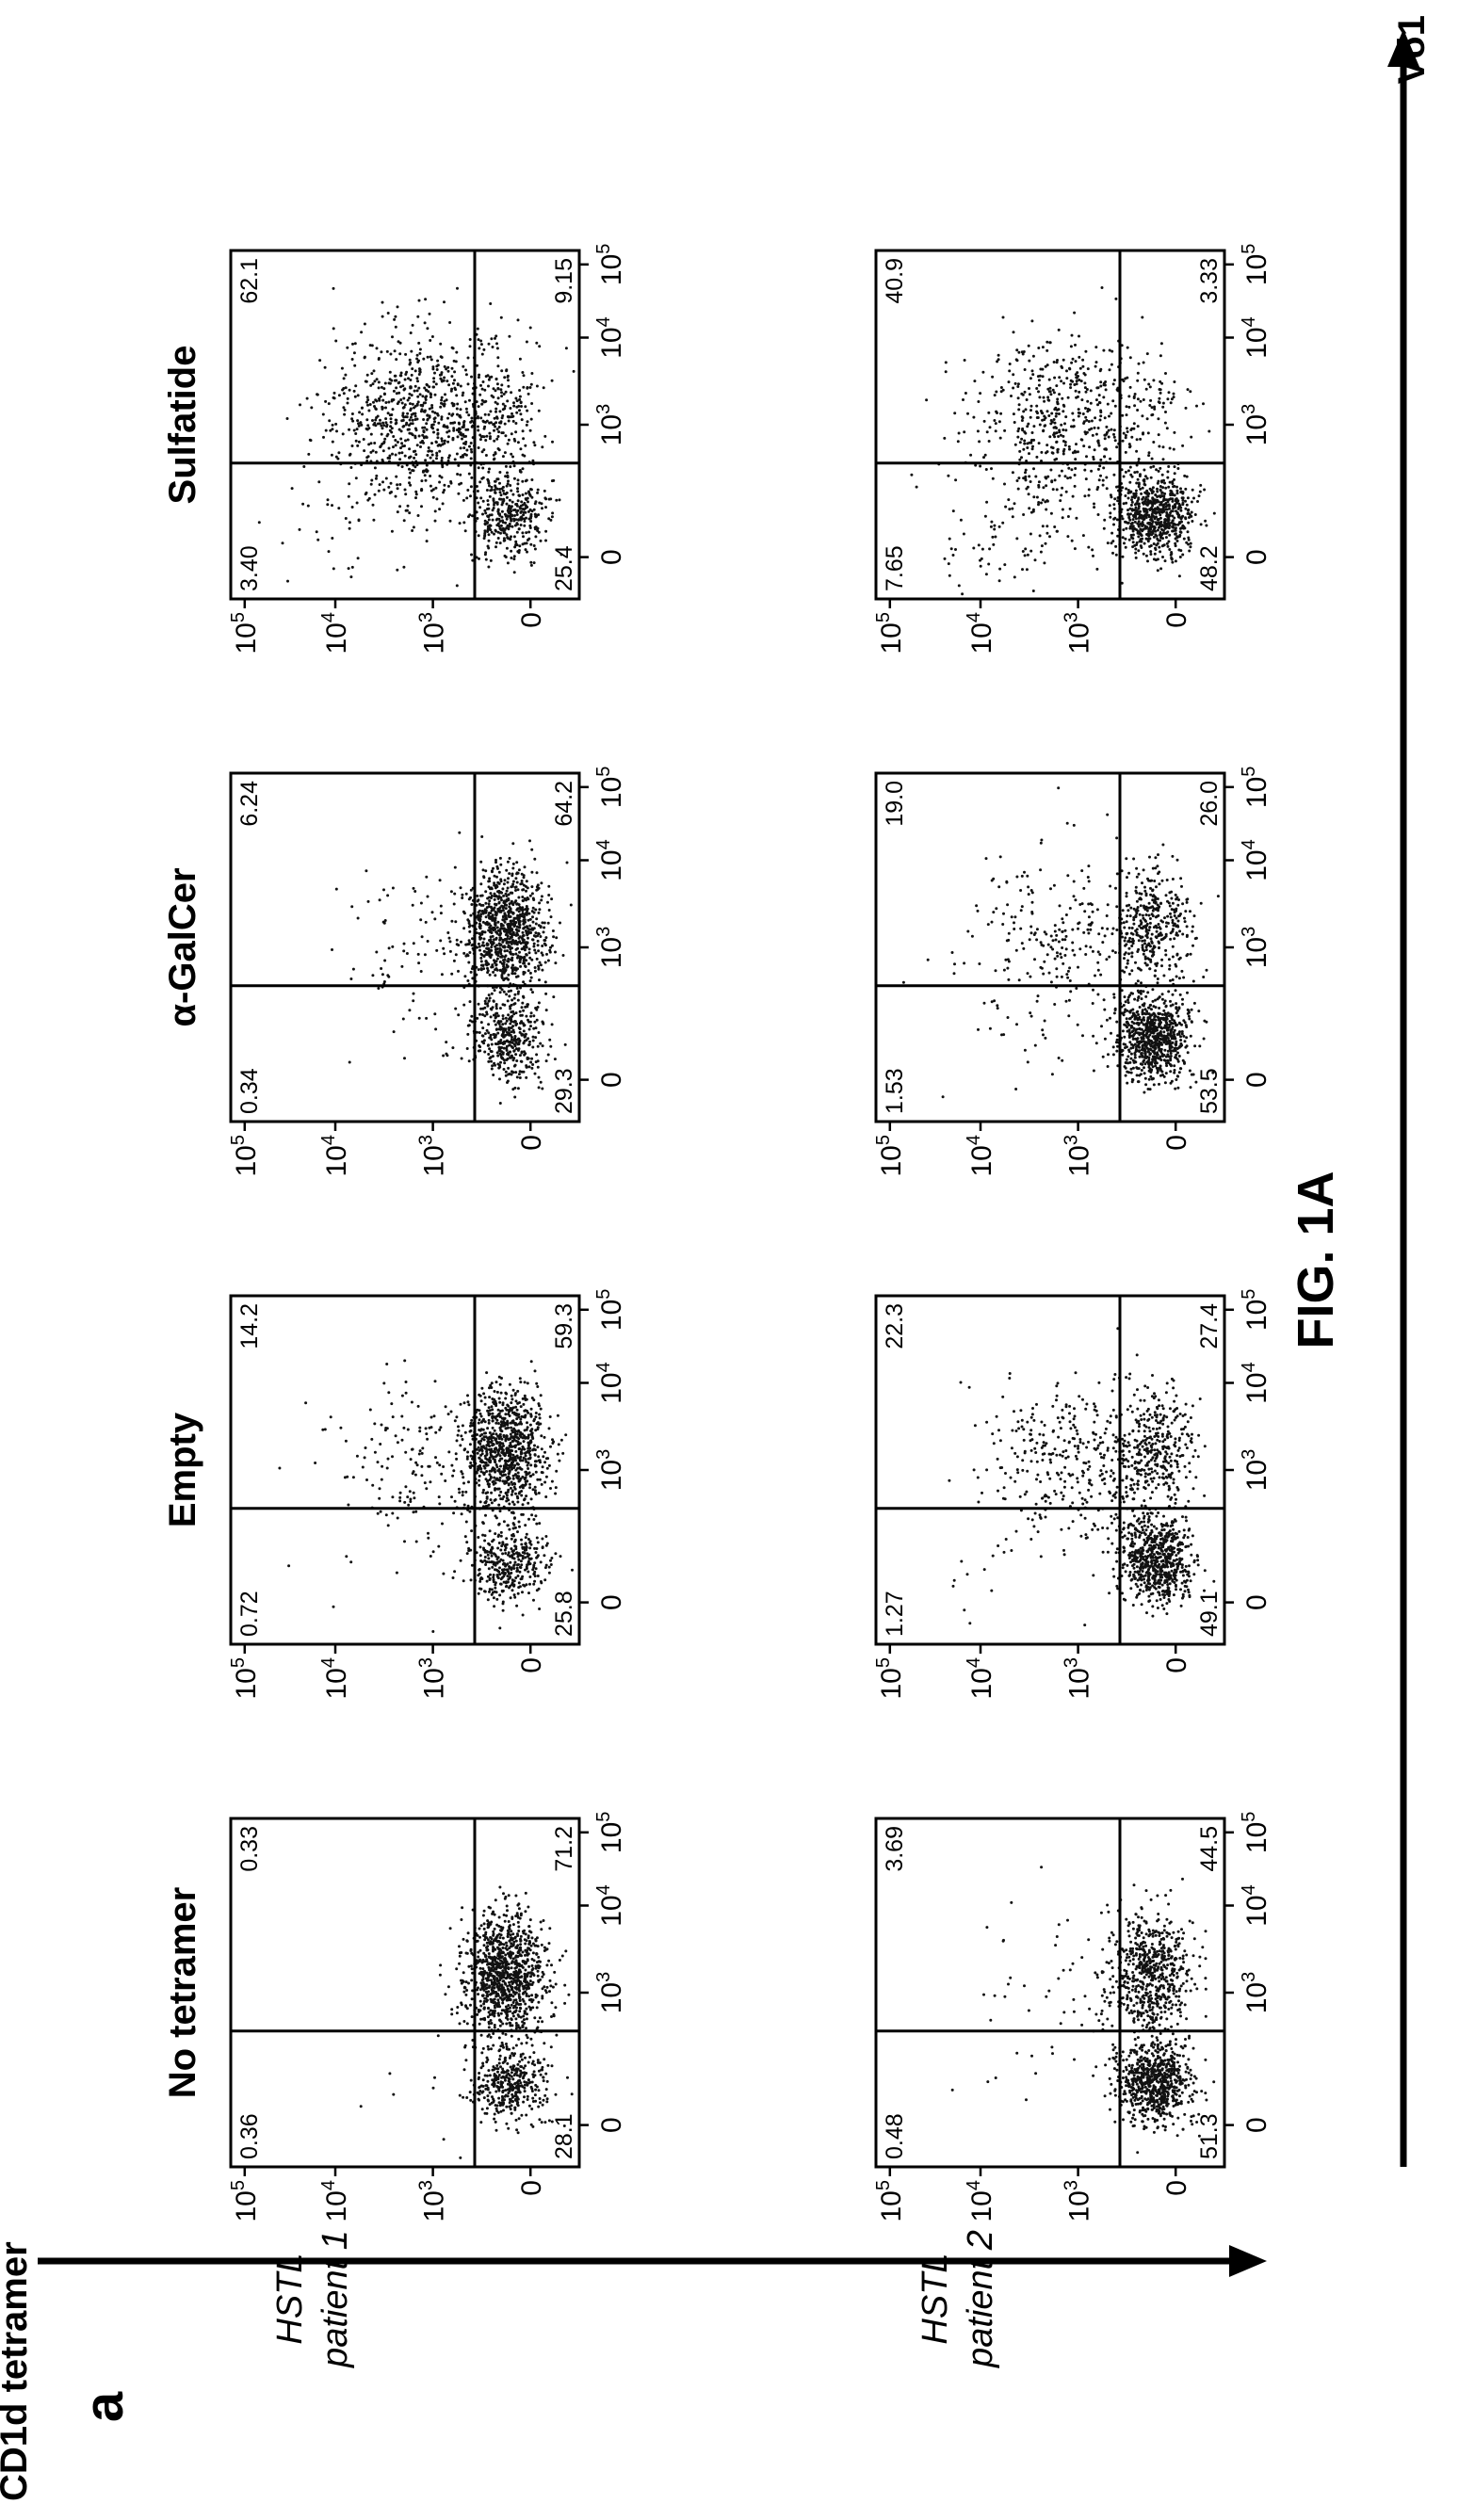 This screenshot has height=2520, width=1475. Describe the element at coordinates (958, 2299) in the screenshot. I see `patient-label-2: HSTL patient 2` at that location.